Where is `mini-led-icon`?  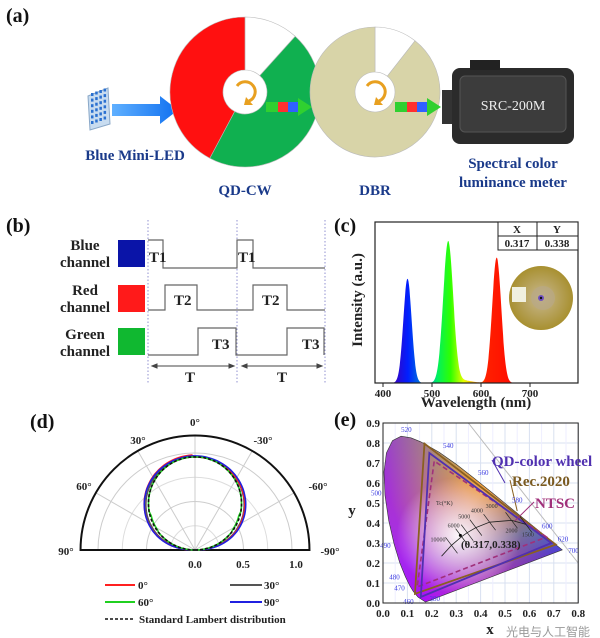
mini-led-icon is located at coordinates (99, 109).